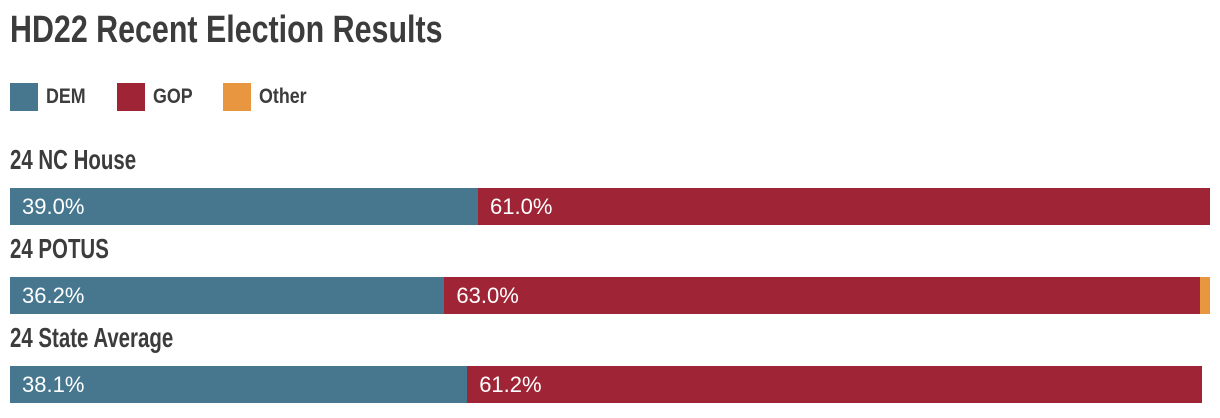  I want to click on race-label: 24 State Average, so click(92, 337).